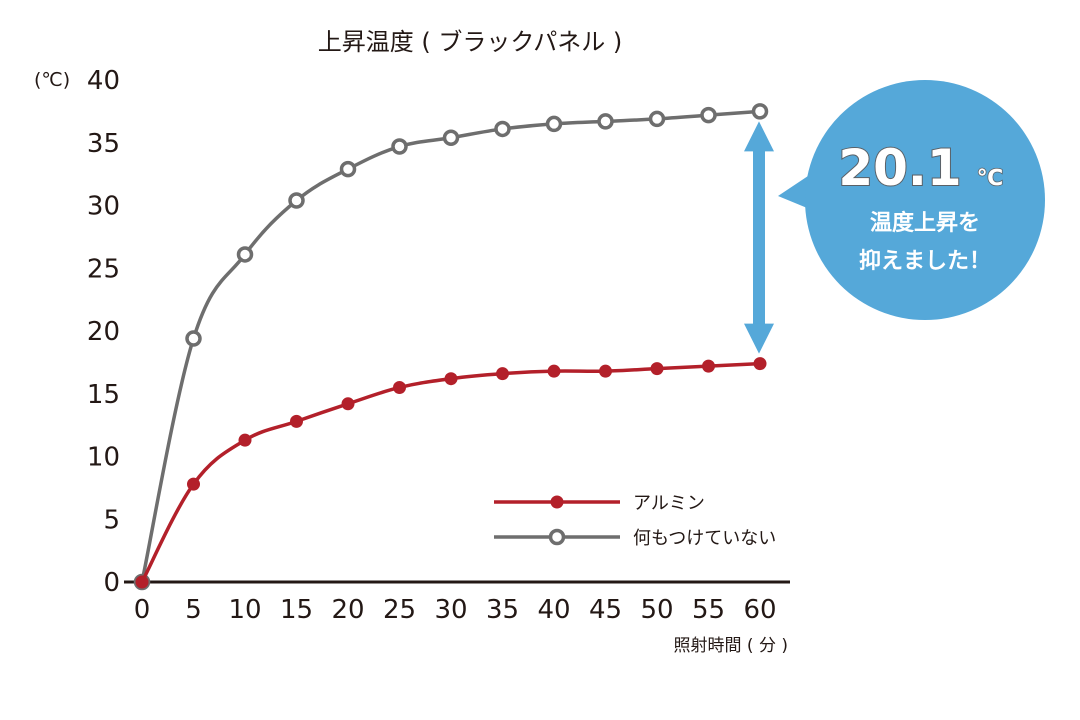 The width and height of the screenshot is (1080, 720). I want to click on annotation-message-line-1: 温度上昇を, so click(925, 223).